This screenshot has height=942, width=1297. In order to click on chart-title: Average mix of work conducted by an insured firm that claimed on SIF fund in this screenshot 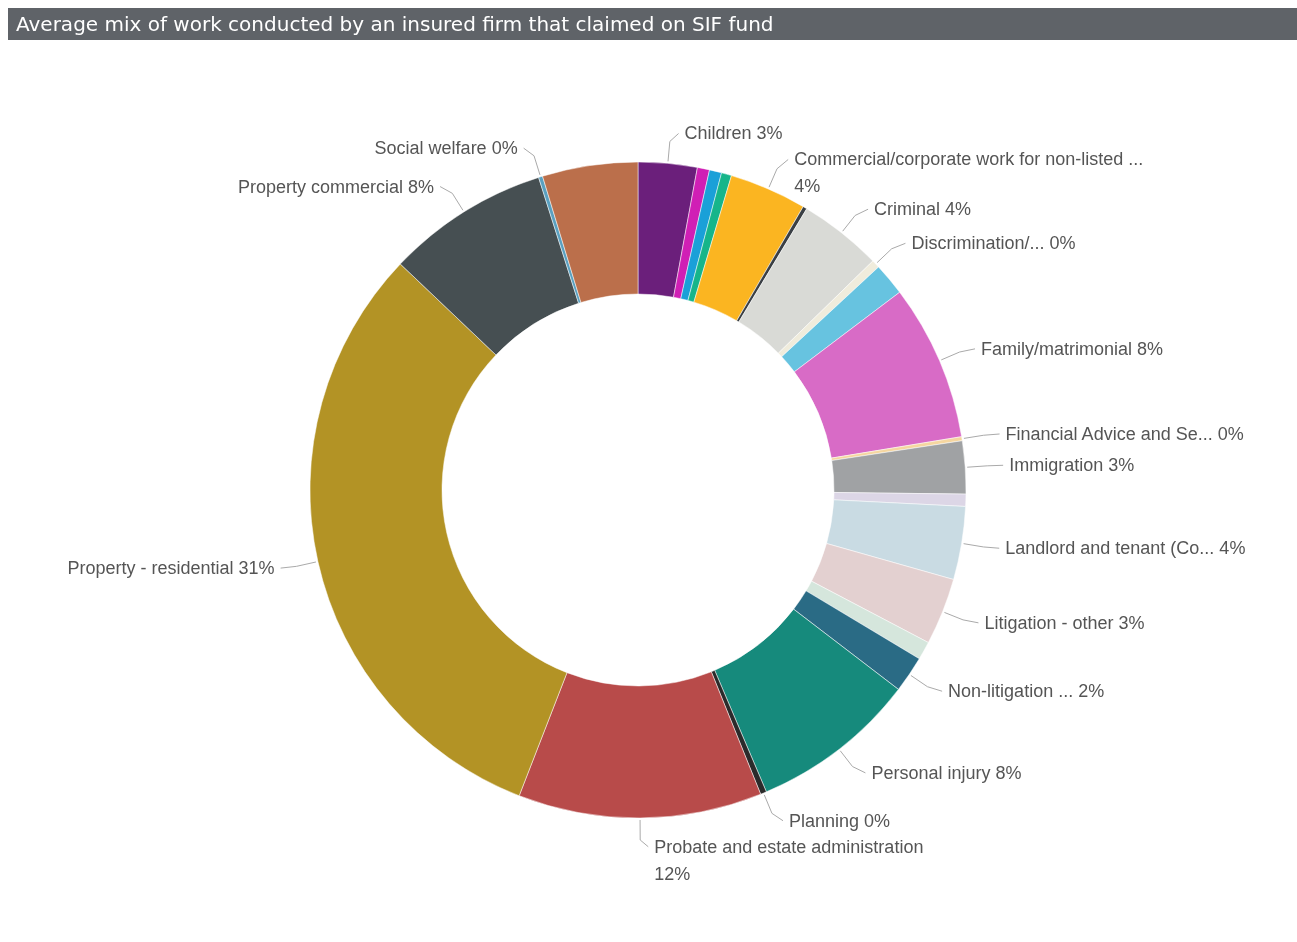, I will do `click(395, 24)`.